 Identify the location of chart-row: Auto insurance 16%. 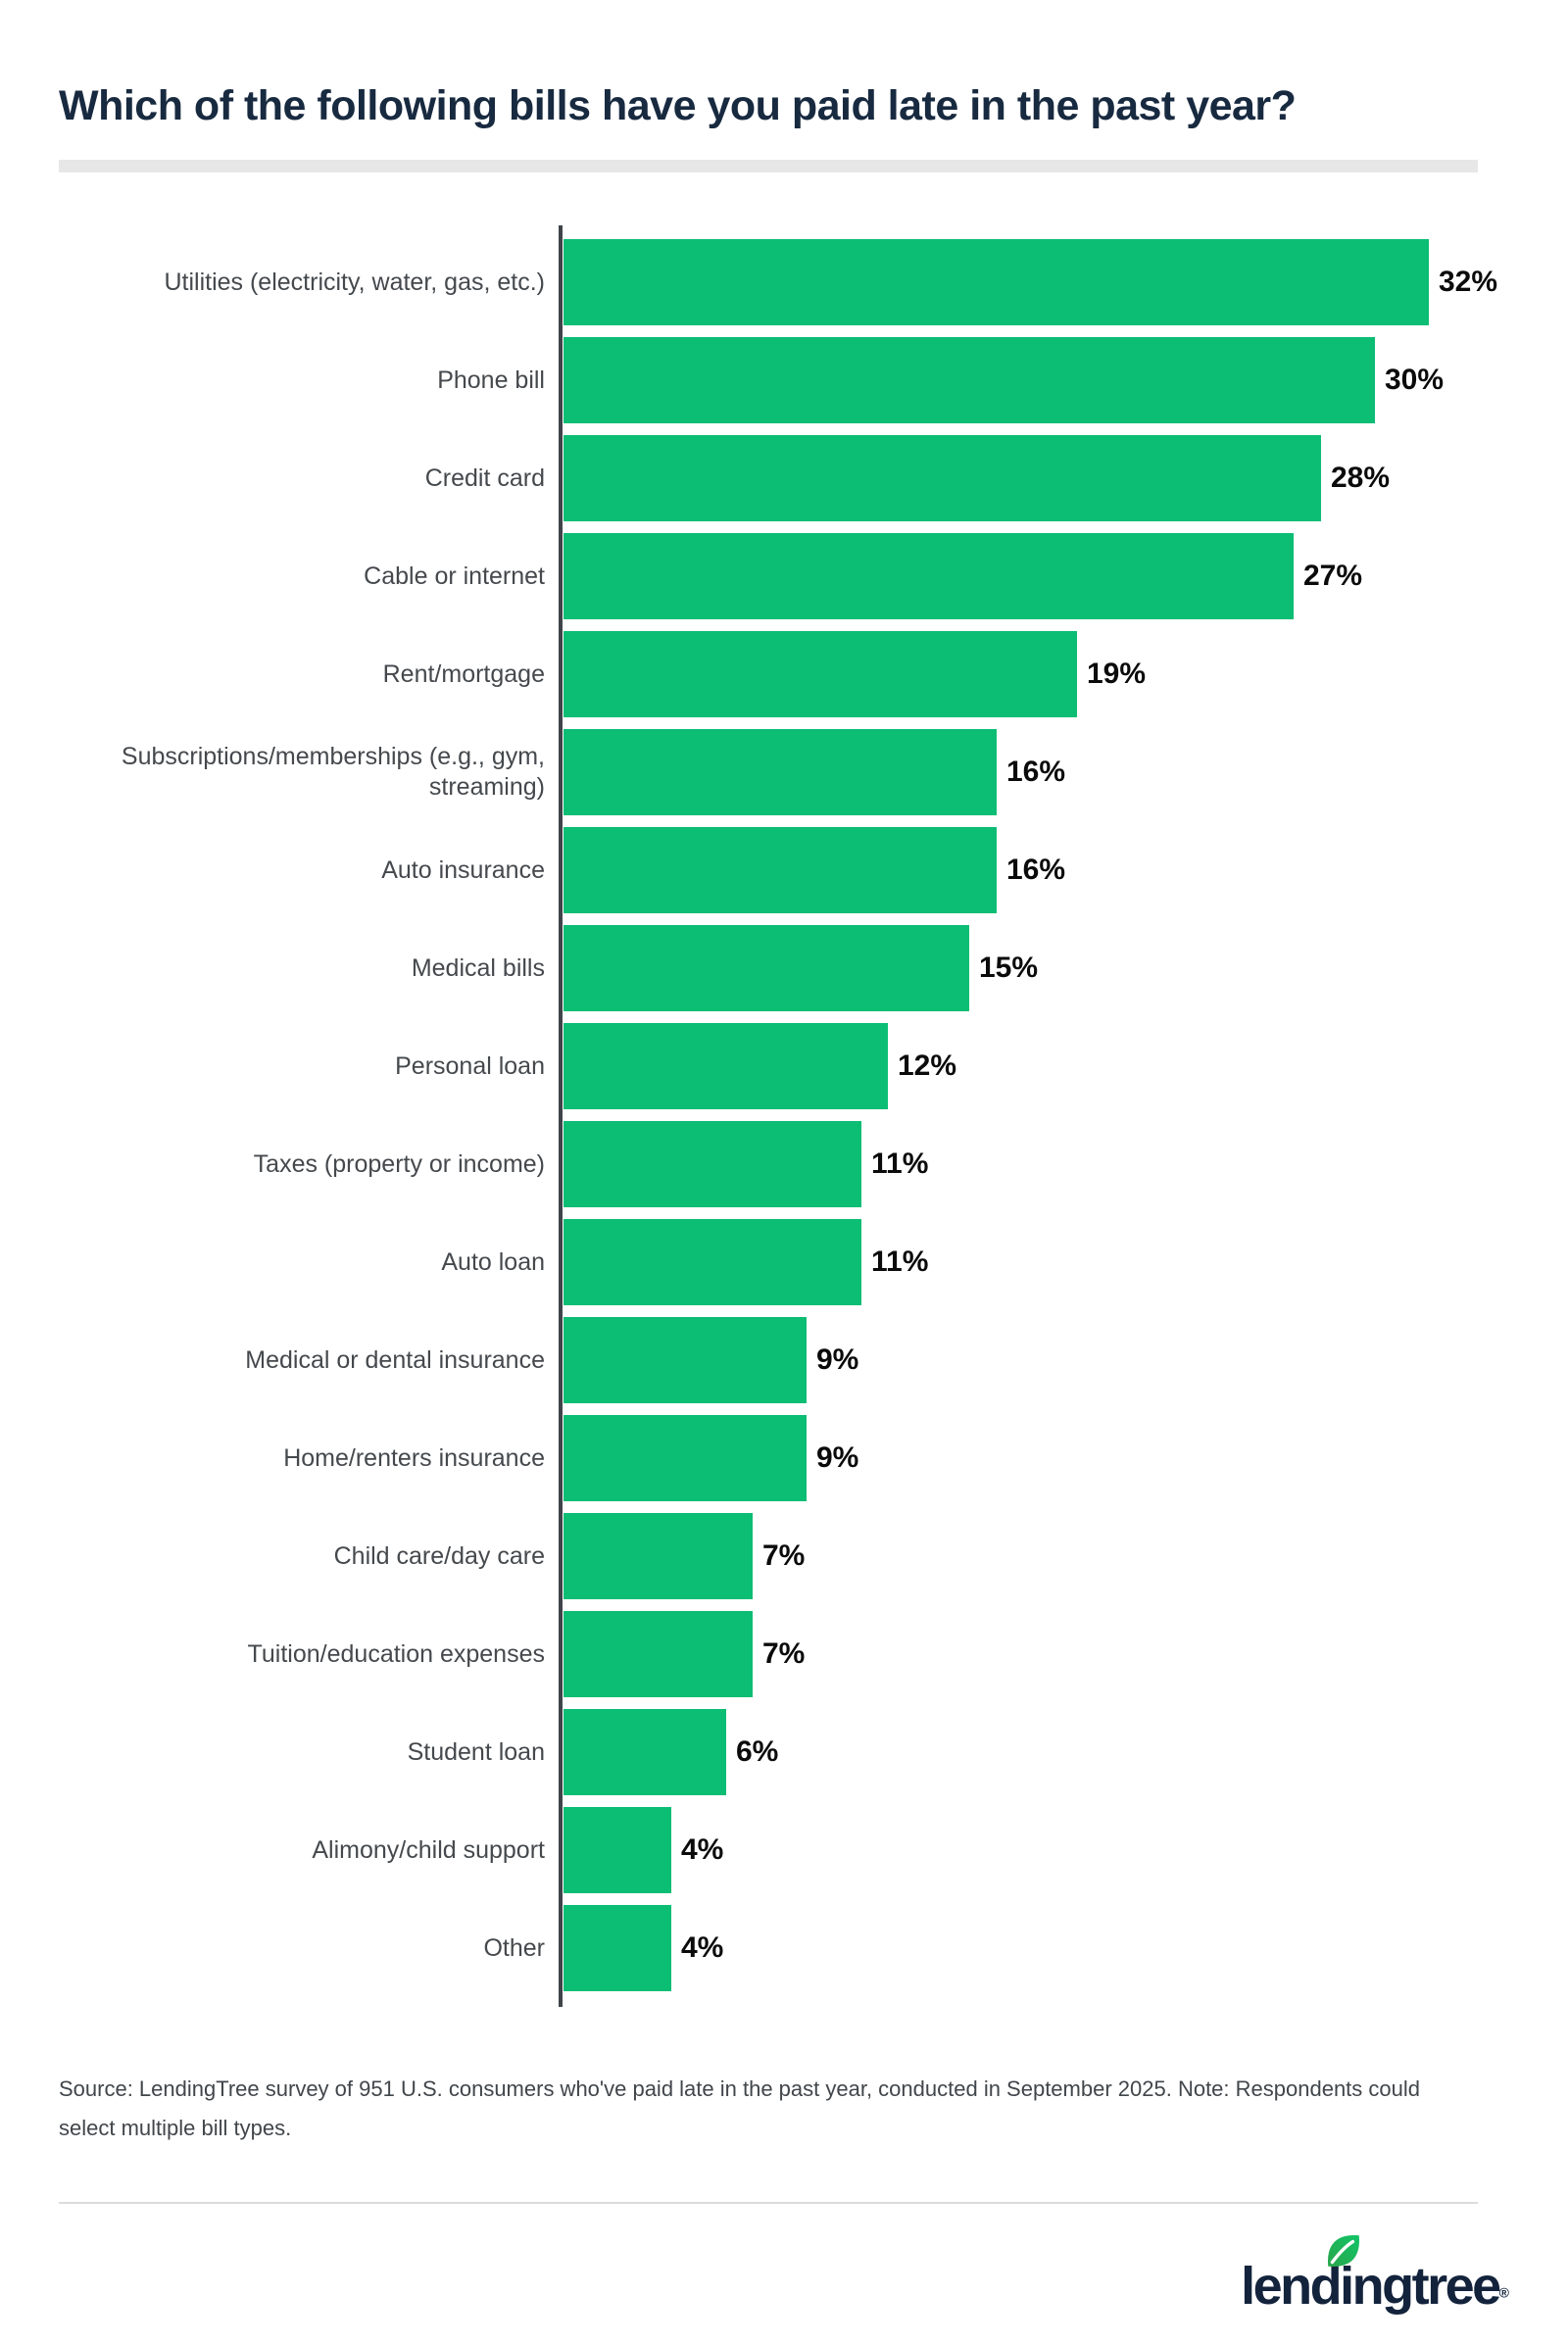
(784, 870).